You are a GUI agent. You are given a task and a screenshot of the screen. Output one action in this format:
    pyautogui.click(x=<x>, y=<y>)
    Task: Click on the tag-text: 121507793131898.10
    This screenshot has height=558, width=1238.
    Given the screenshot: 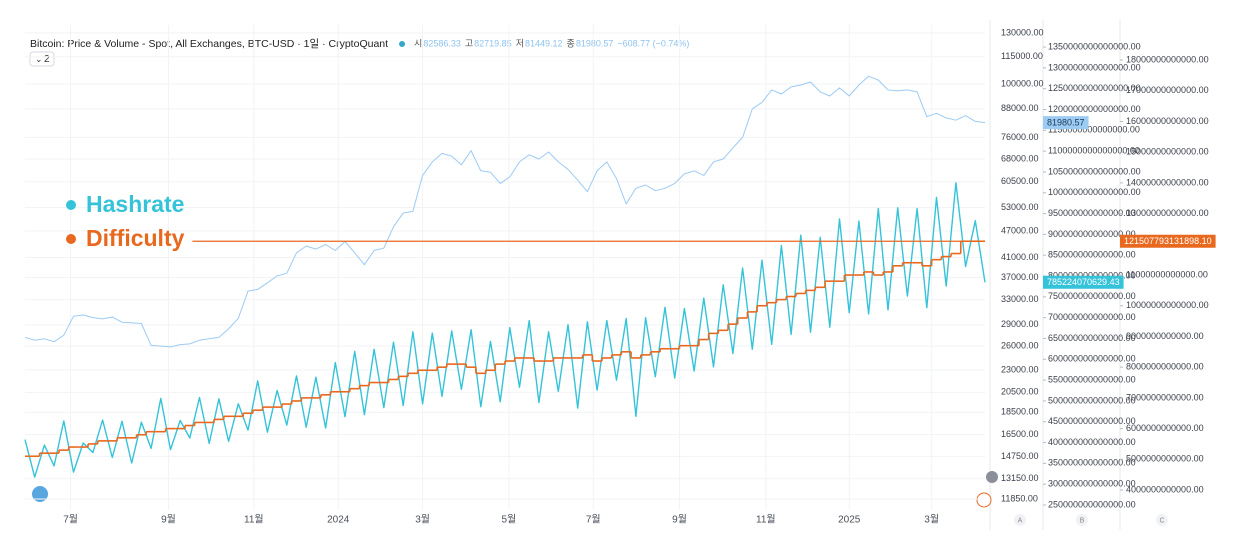 What is the action you would take?
    pyautogui.click(x=1168, y=241)
    